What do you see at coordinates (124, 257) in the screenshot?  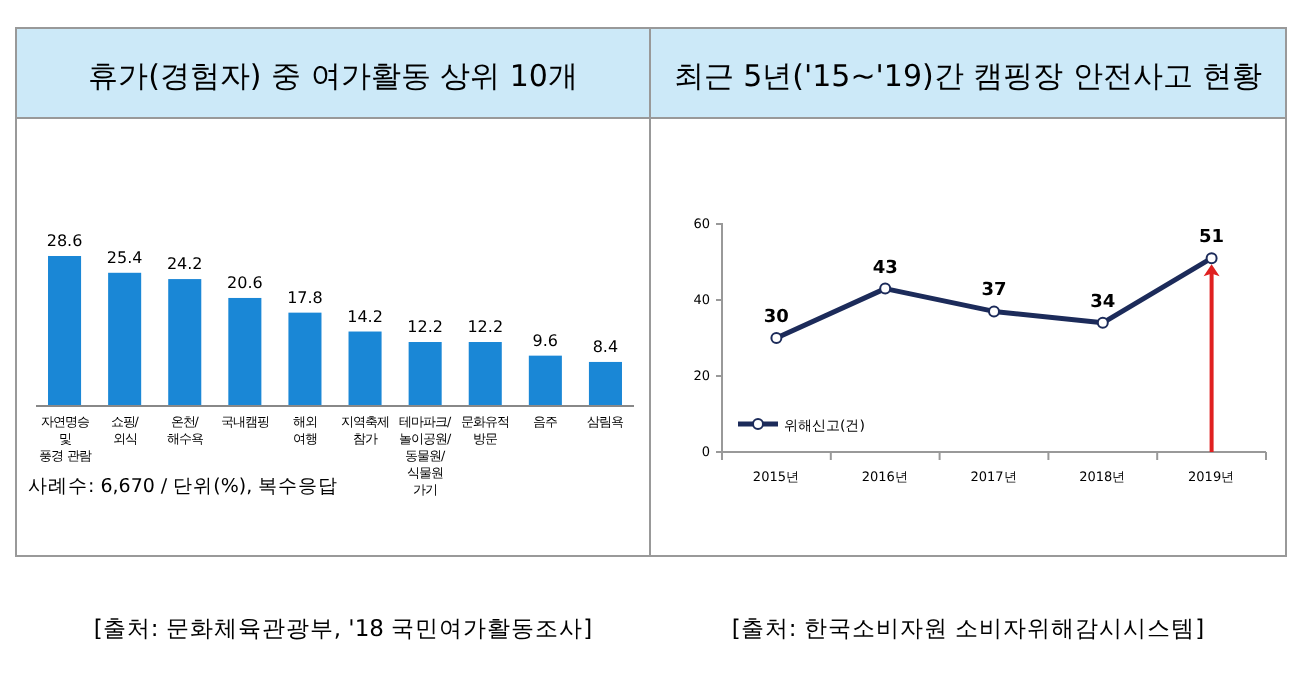 I see `data-label: 25.4` at bounding box center [124, 257].